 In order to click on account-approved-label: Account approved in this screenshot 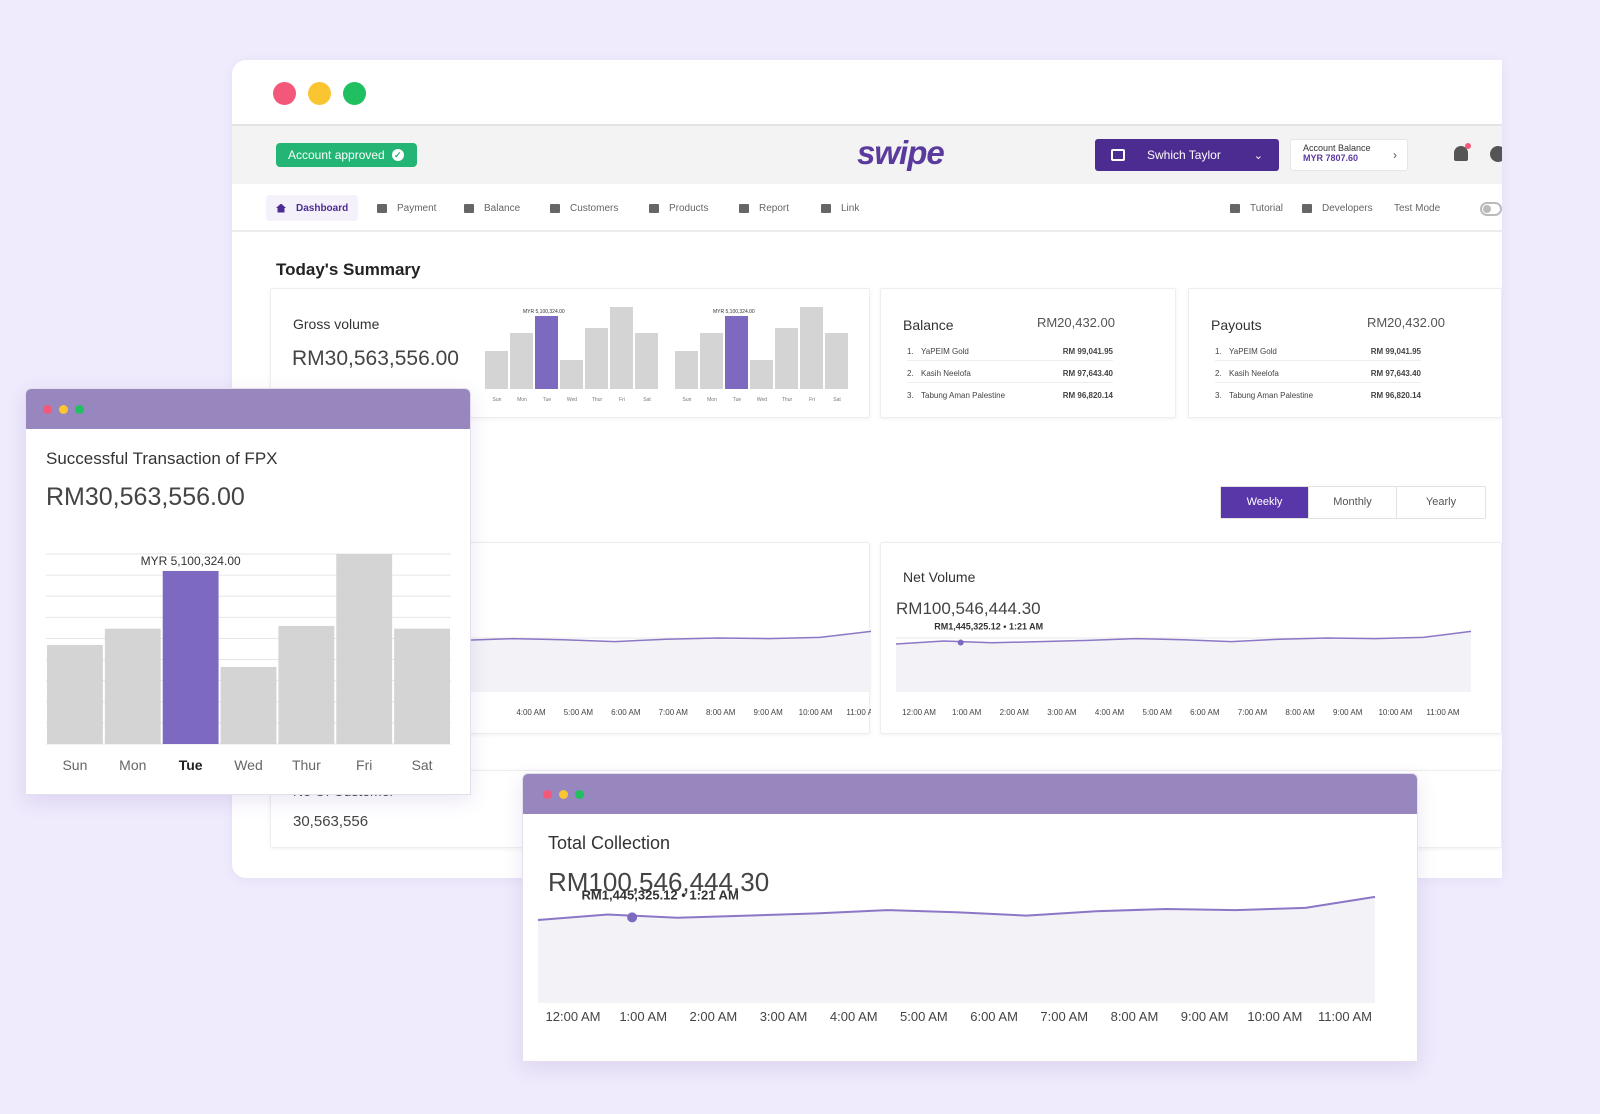, I will do `click(336, 155)`.